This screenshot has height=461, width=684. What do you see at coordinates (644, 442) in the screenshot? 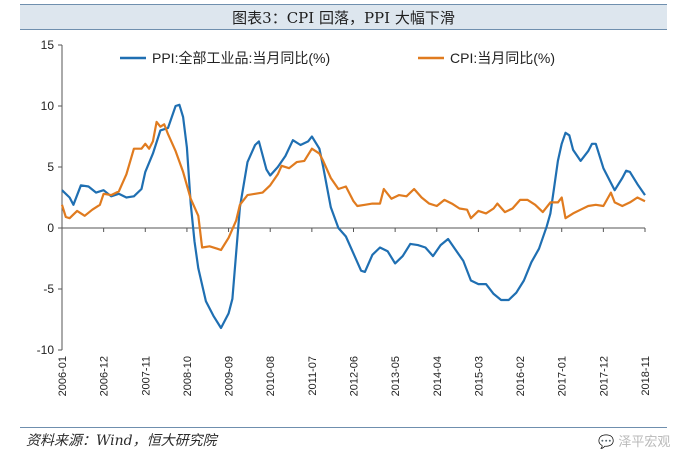
I see `watermark-text: 泽平宏观` at bounding box center [644, 442].